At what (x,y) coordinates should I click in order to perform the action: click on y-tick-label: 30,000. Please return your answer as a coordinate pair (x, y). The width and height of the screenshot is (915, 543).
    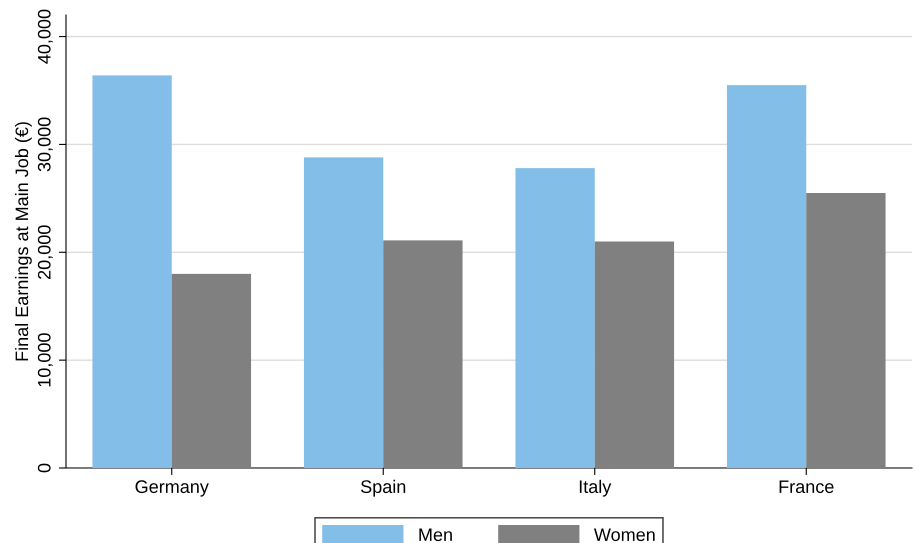
    Looking at the image, I should click on (45, 145).